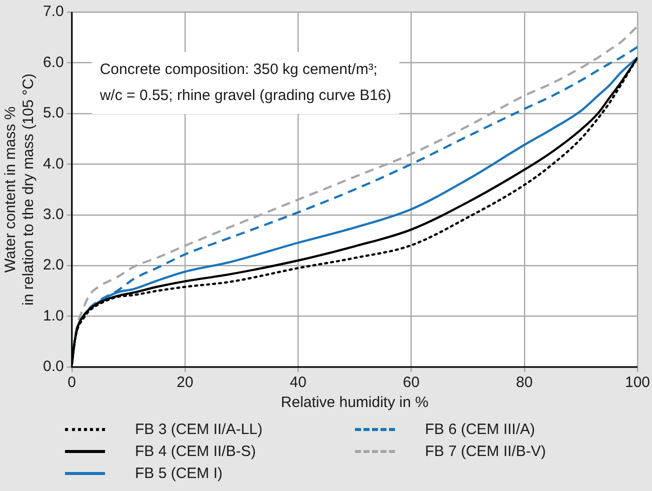 The image size is (652, 491). What do you see at coordinates (53, 62) in the screenshot?
I see `y-tick-label: 6.0` at bounding box center [53, 62].